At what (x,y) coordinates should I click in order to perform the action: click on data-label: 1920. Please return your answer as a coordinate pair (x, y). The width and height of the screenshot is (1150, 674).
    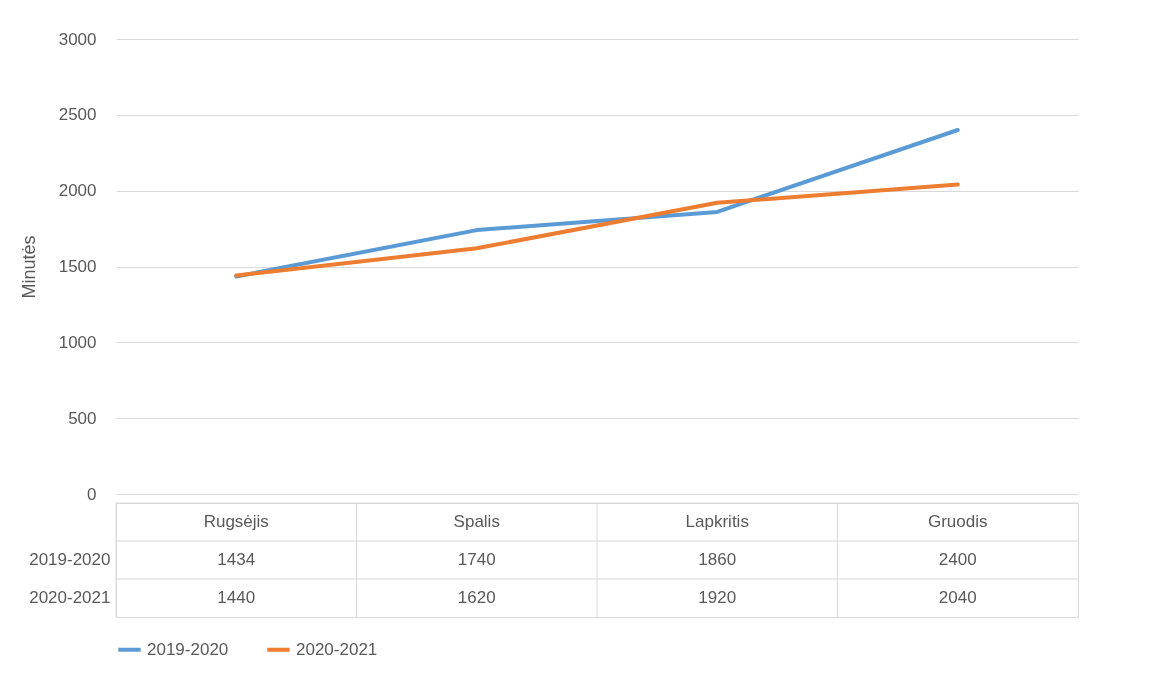
    Looking at the image, I should click on (717, 597).